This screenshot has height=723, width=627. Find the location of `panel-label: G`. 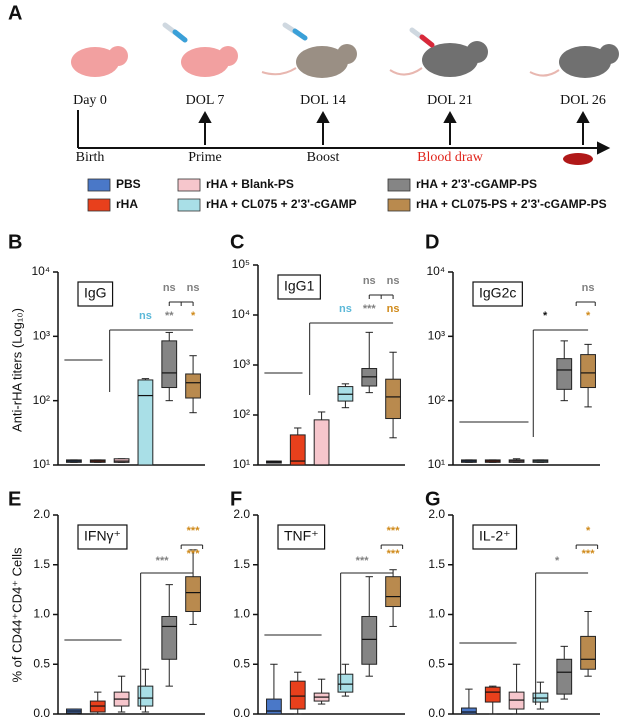

panel-label: G is located at coordinates (433, 499).